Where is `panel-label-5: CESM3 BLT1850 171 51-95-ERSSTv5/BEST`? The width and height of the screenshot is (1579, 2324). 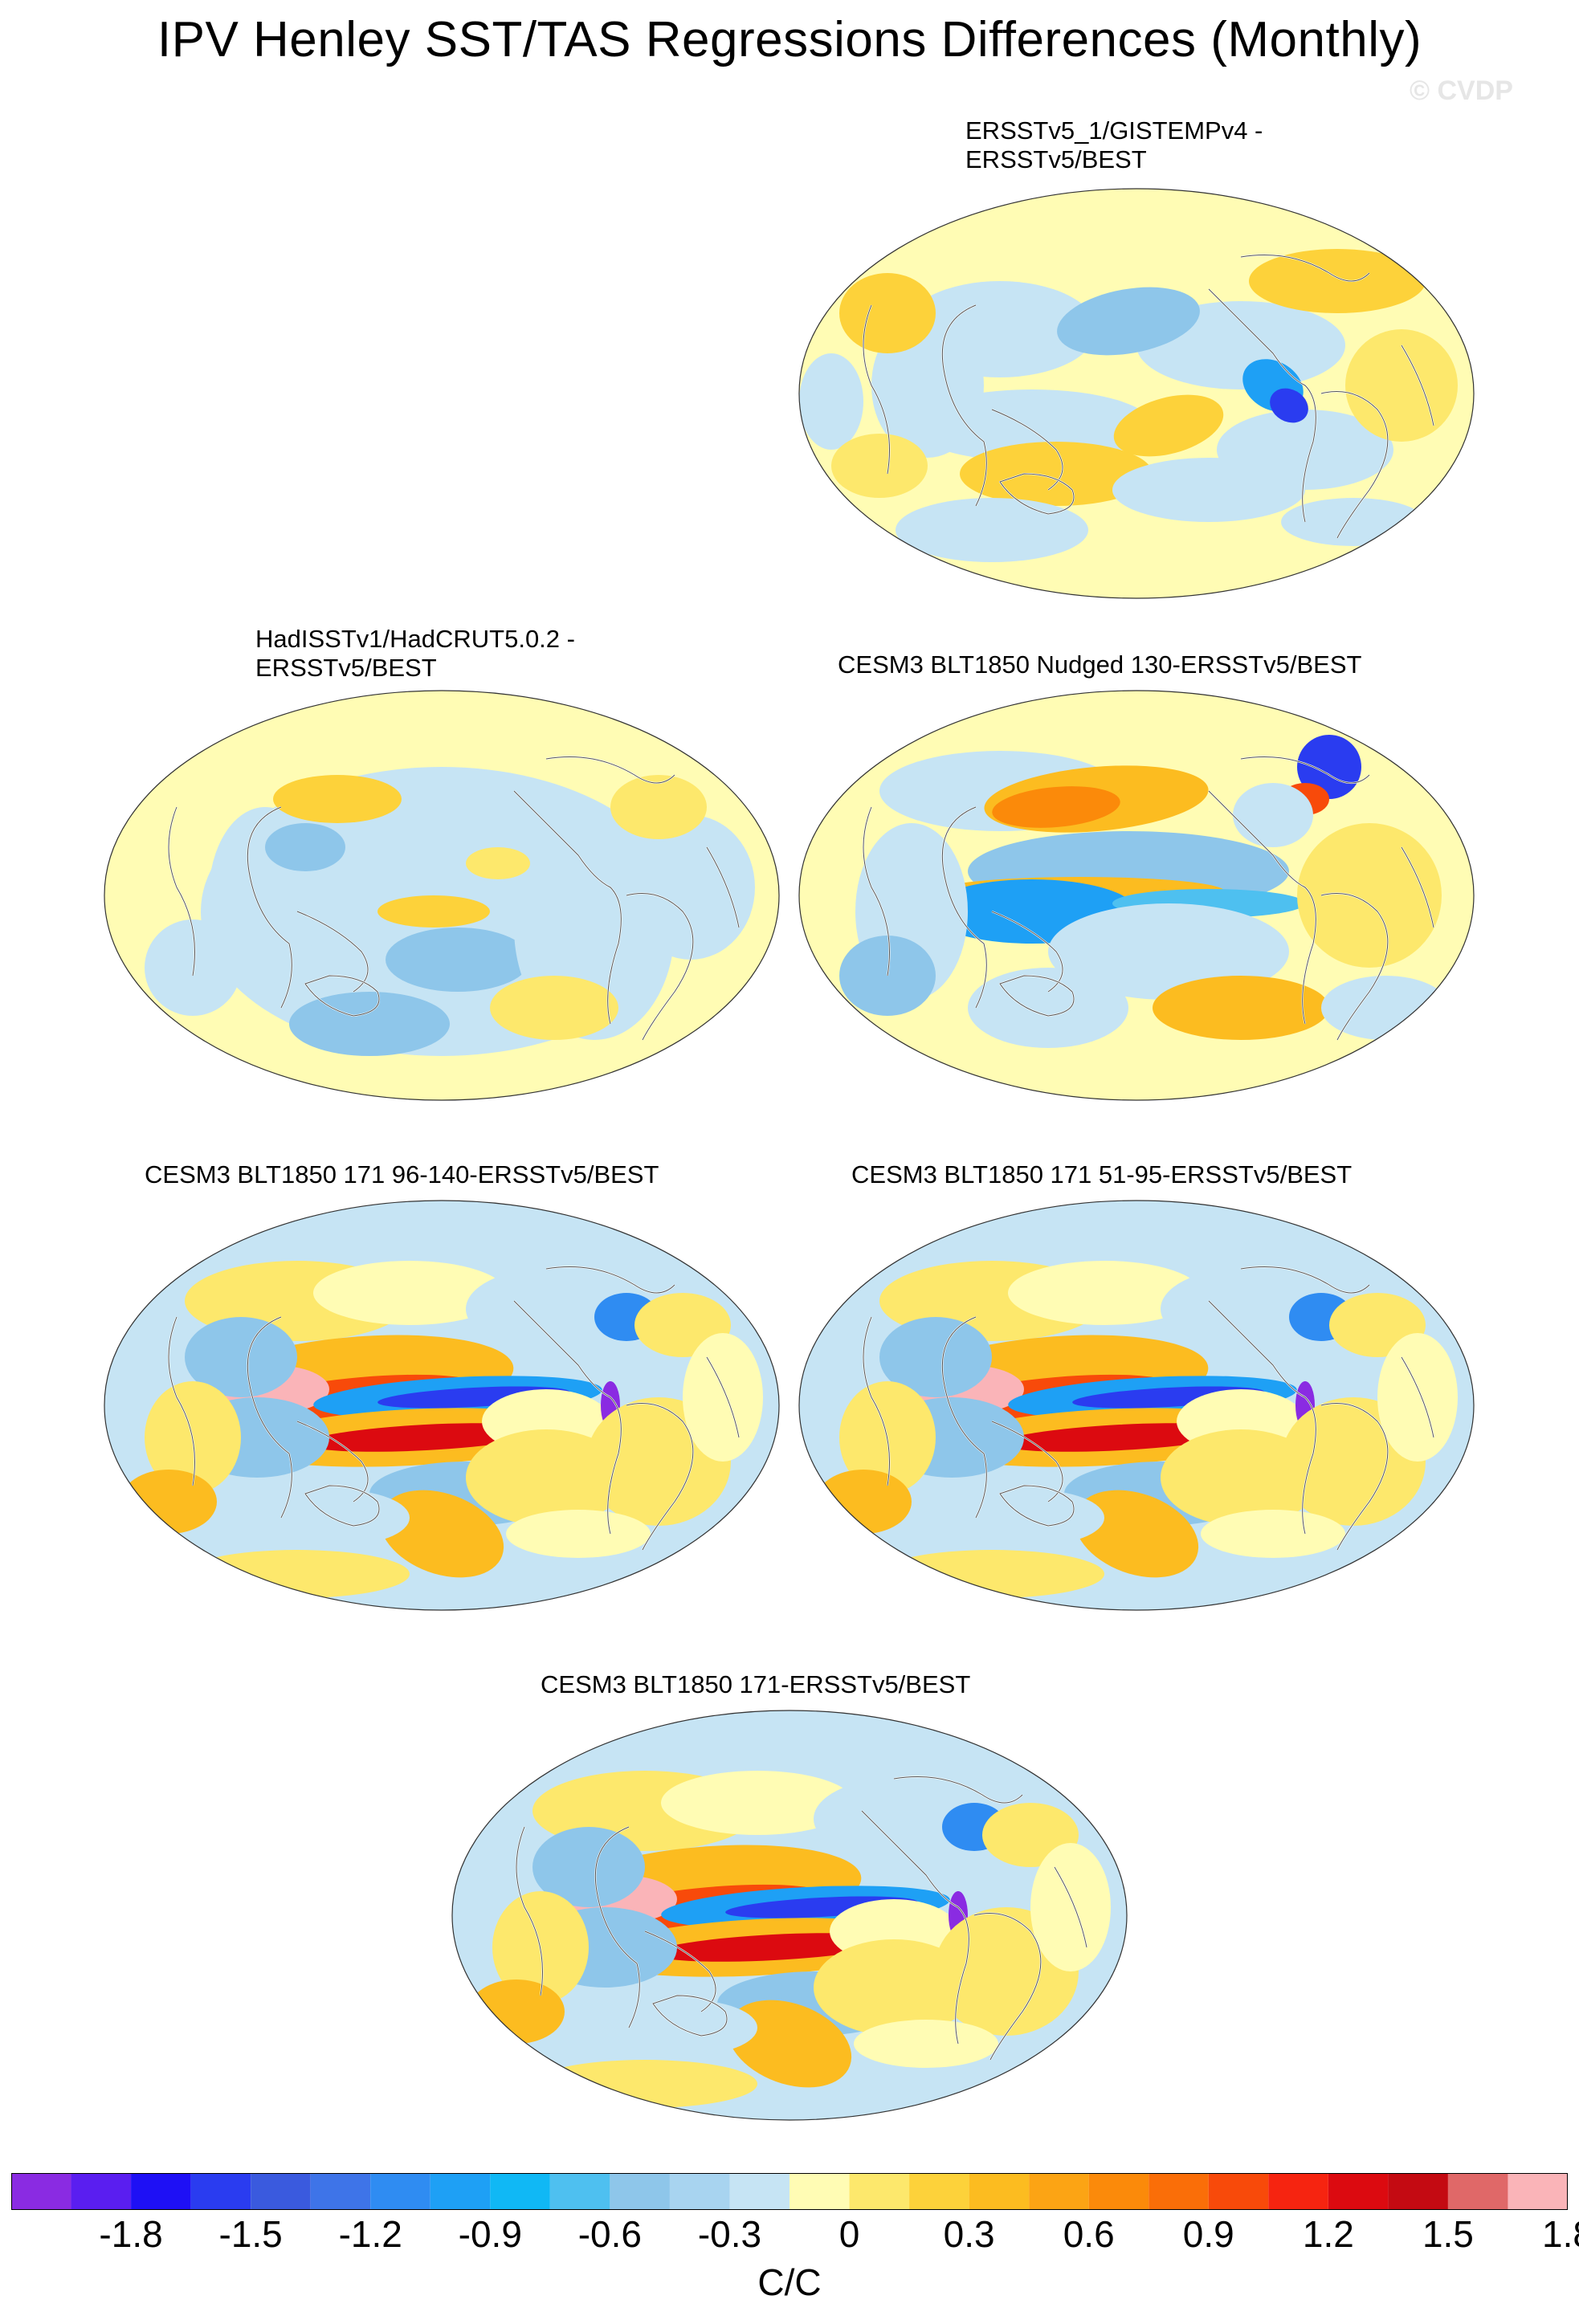 panel-label-5: CESM3 BLT1850 171 51-95-ERSSTv5/BEST is located at coordinates (1102, 1175).